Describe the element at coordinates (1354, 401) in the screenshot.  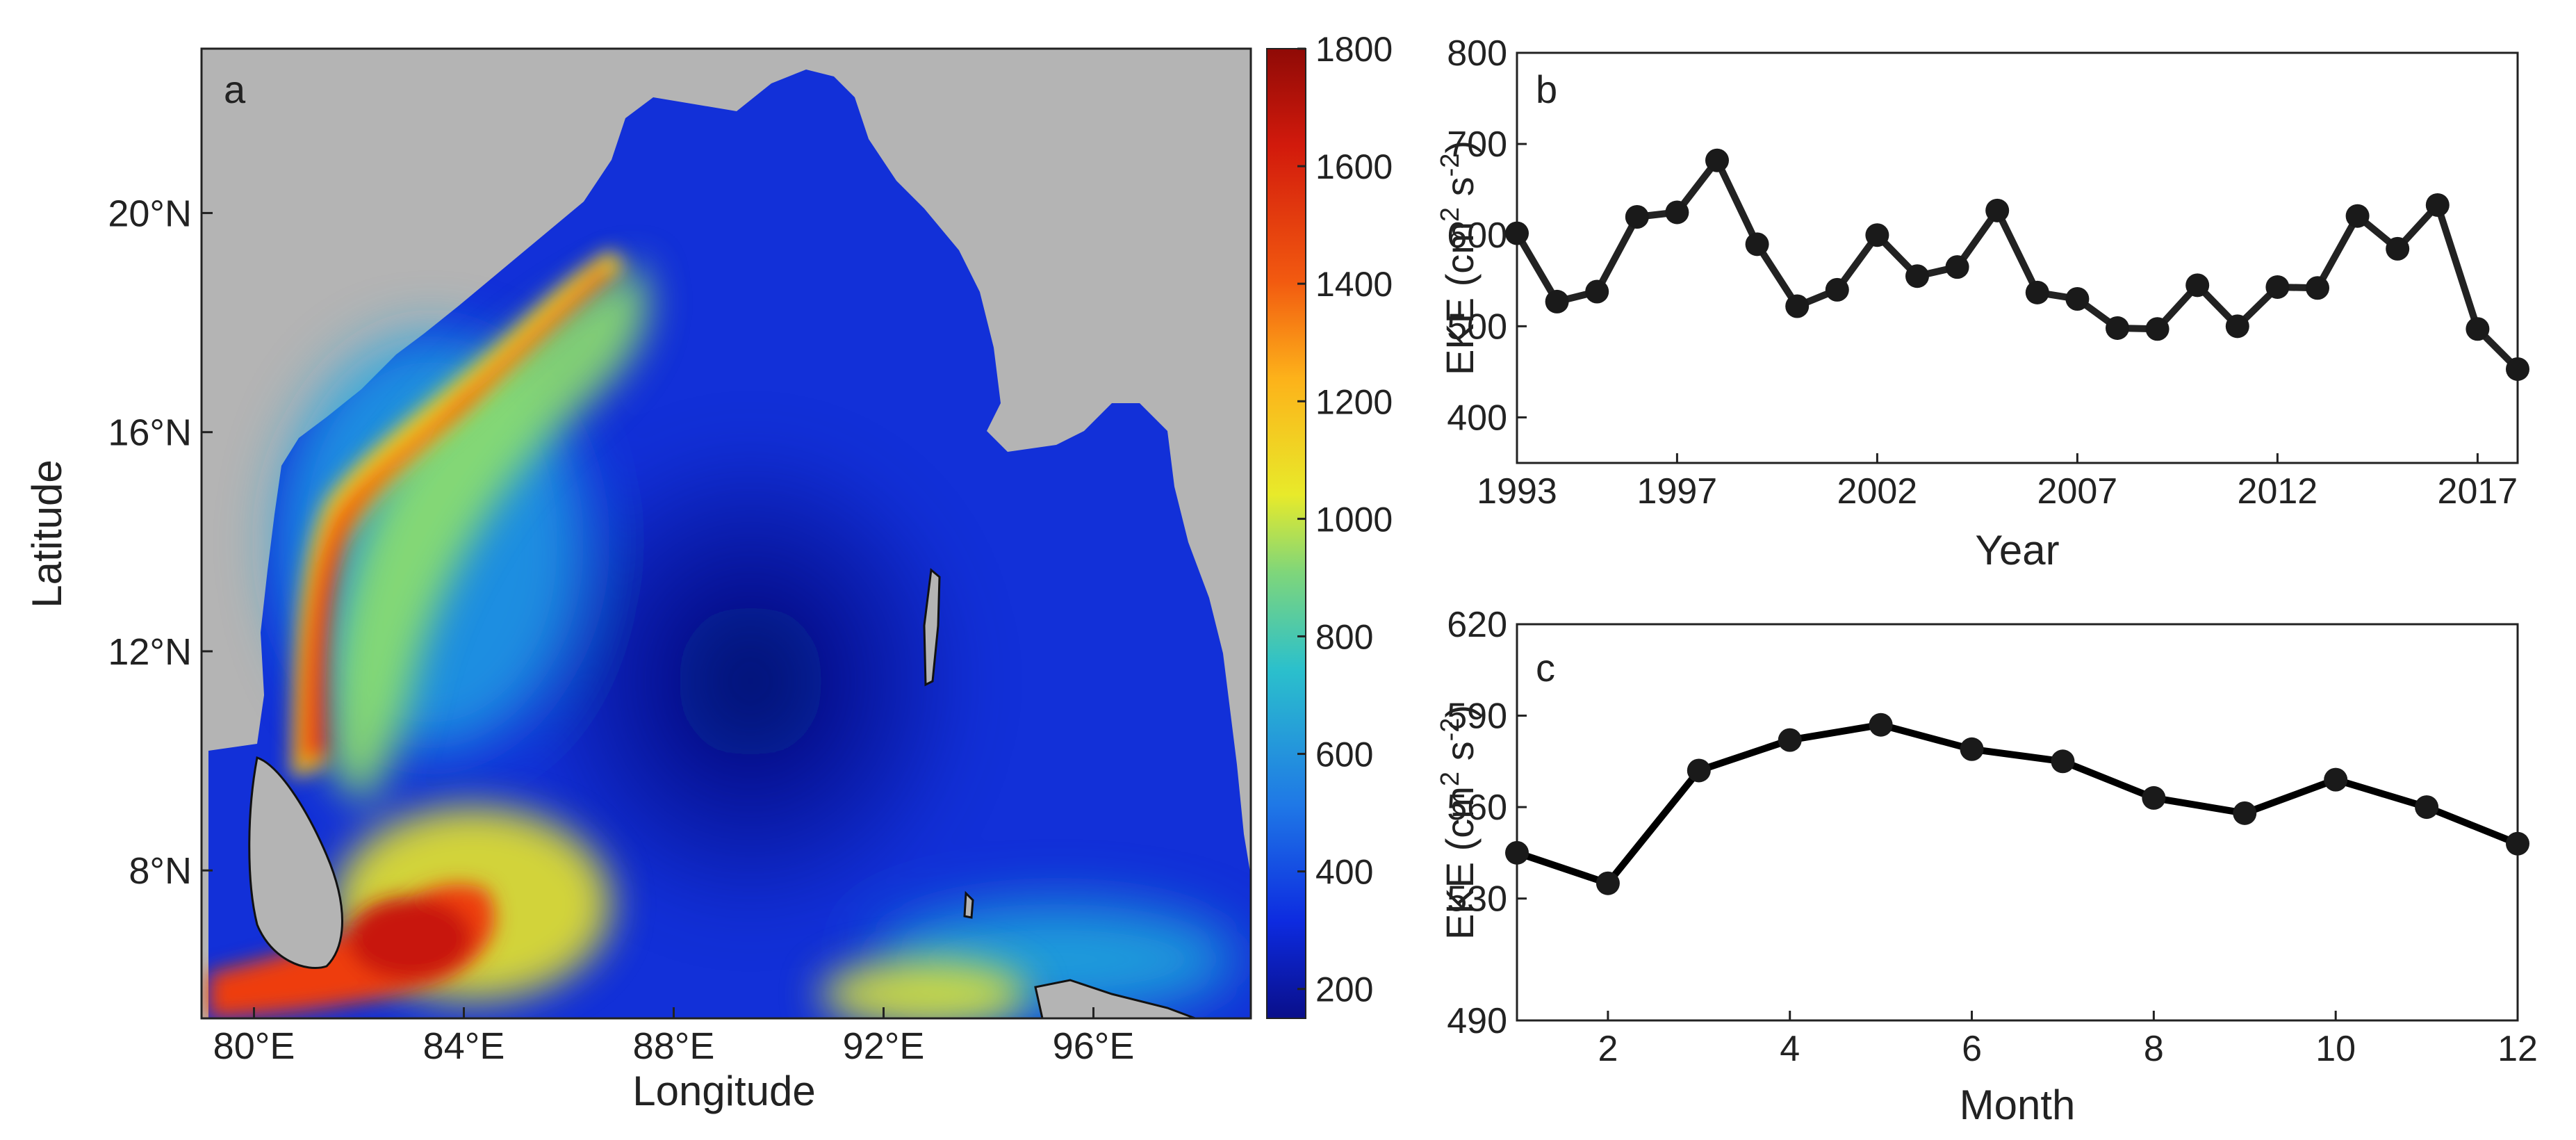
I see `colorbar-tick-label-3: 1200` at that location.